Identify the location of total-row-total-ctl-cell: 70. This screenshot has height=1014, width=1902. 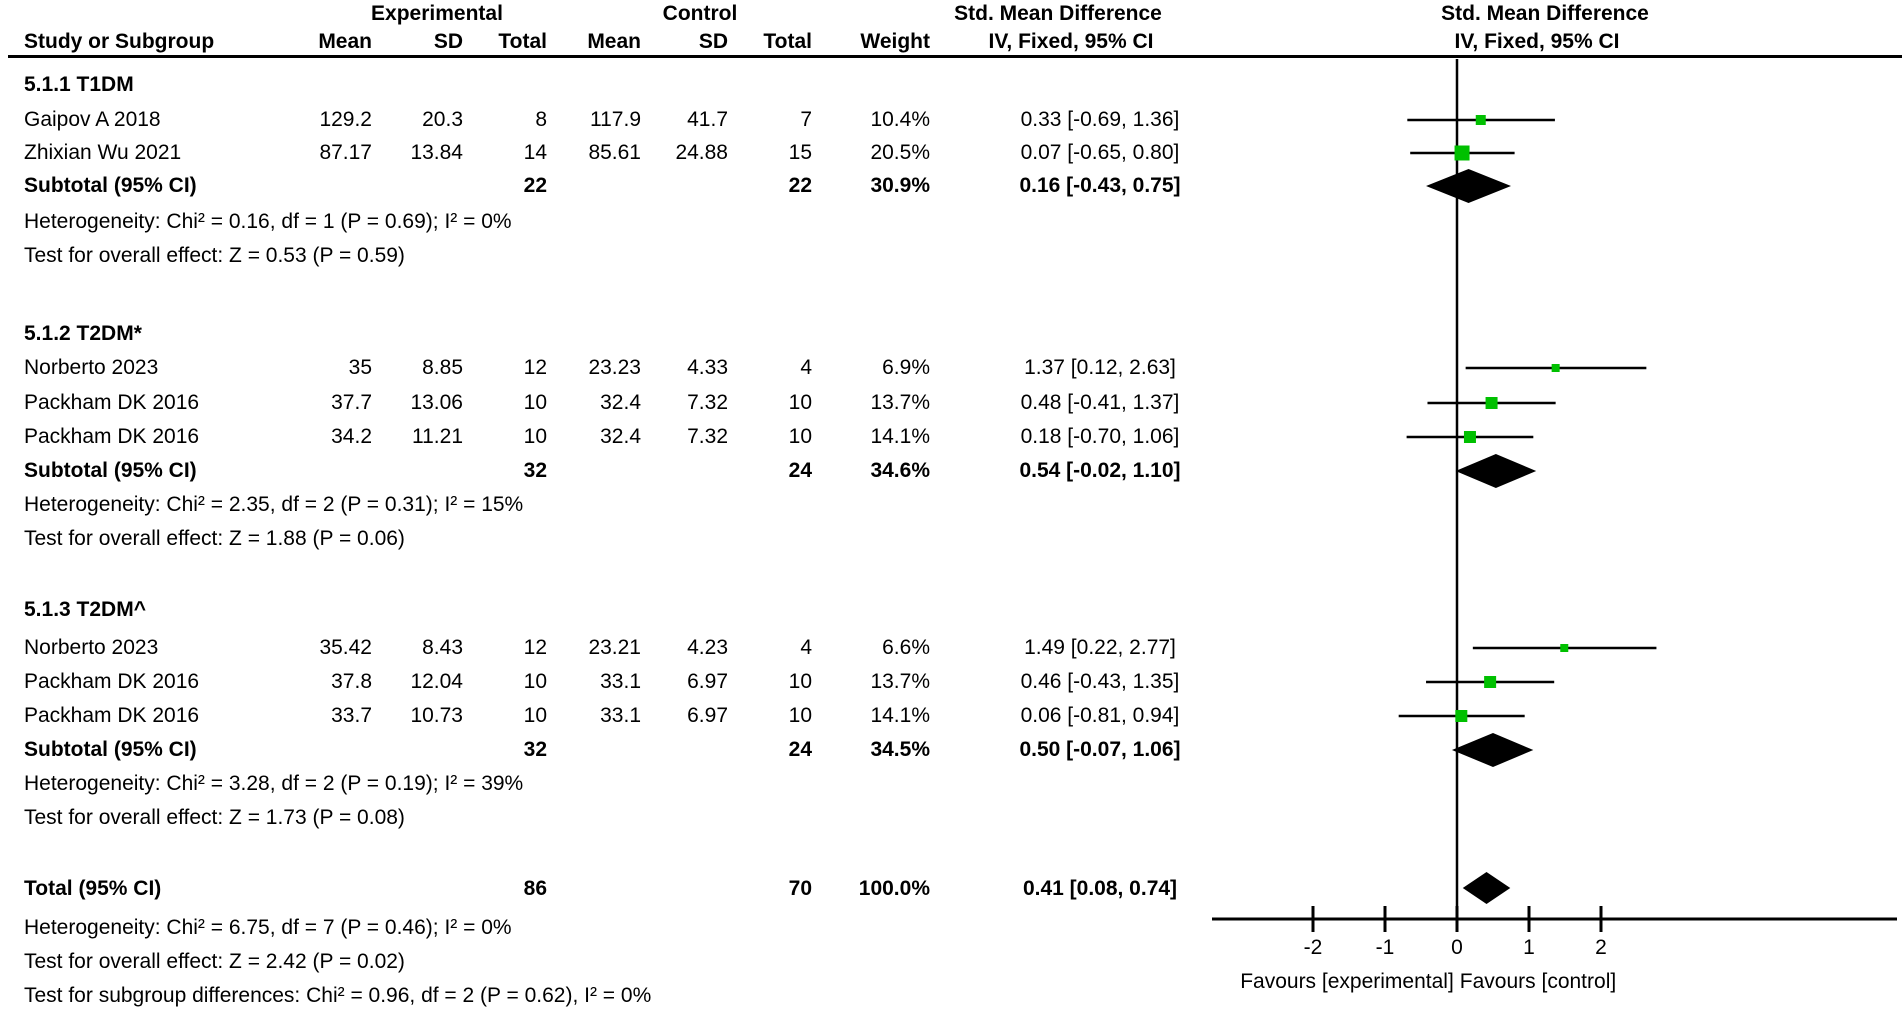
(800, 888).